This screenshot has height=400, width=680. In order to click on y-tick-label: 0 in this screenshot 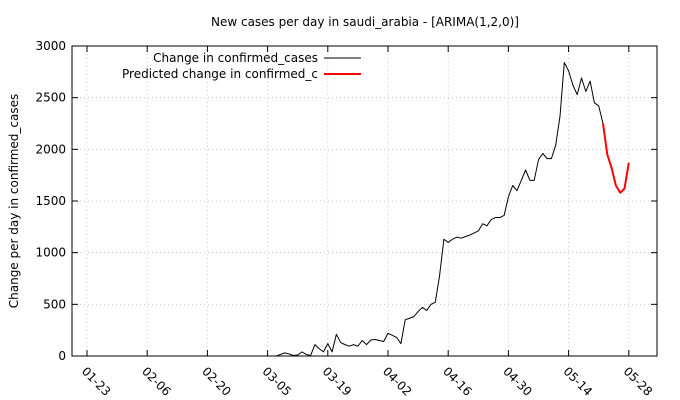, I will do `click(62, 356)`.